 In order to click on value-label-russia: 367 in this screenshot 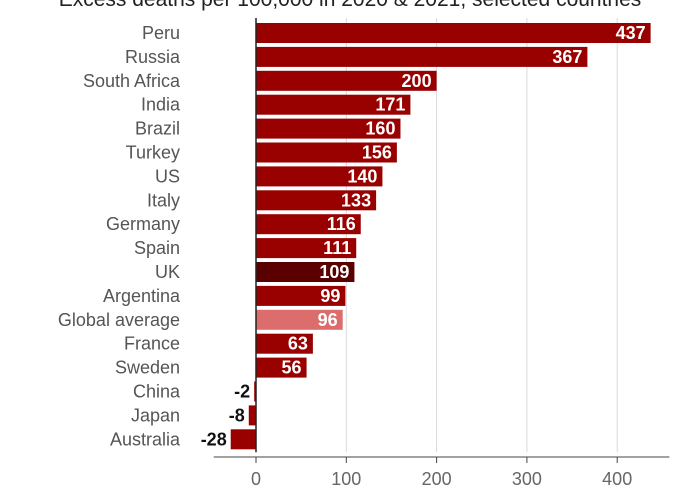, I will do `click(567, 57)`.